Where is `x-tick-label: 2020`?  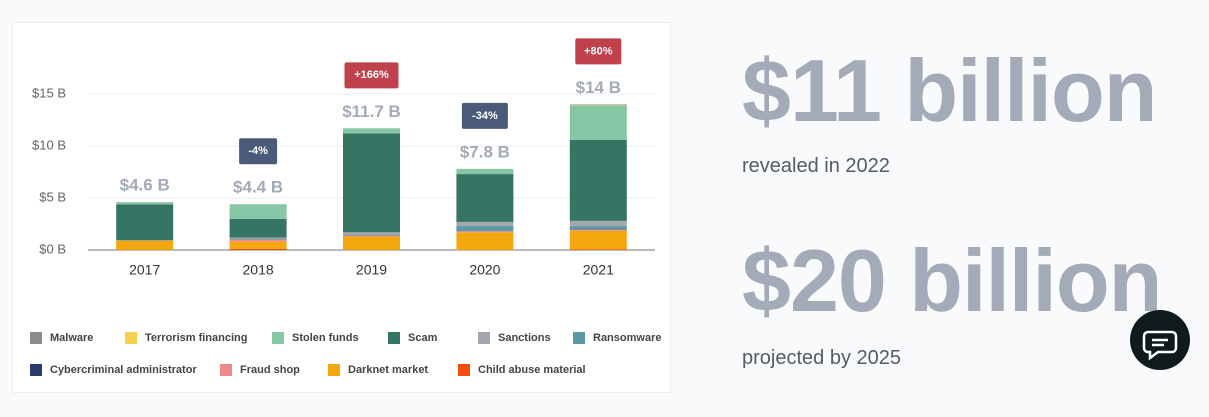
x-tick-label: 2020 is located at coordinates (484, 270).